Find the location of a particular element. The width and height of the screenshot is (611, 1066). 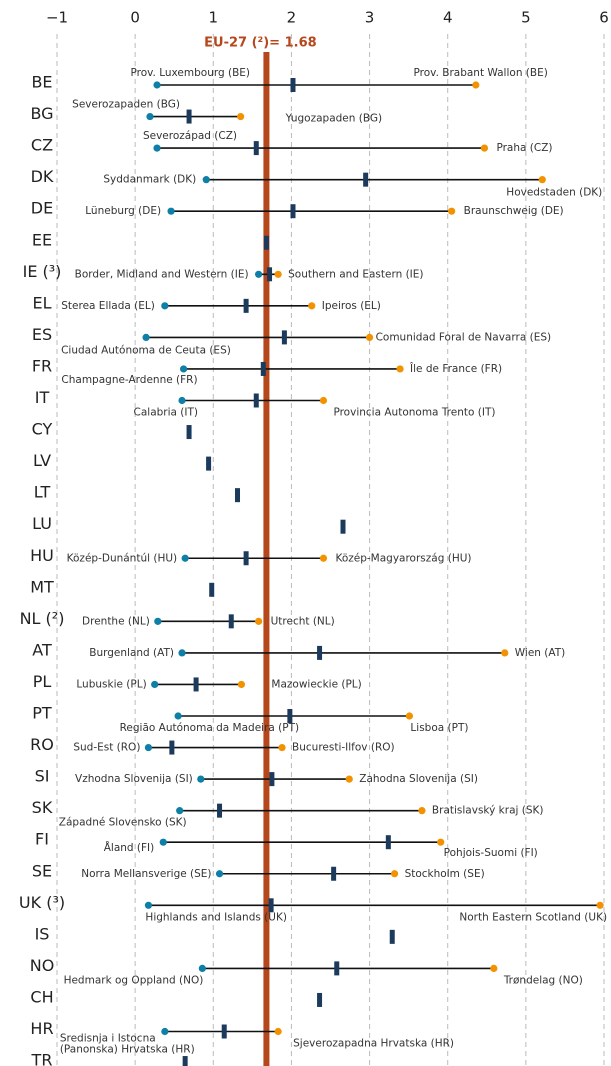

region-label: Lisboa (PT) is located at coordinates (439, 728).